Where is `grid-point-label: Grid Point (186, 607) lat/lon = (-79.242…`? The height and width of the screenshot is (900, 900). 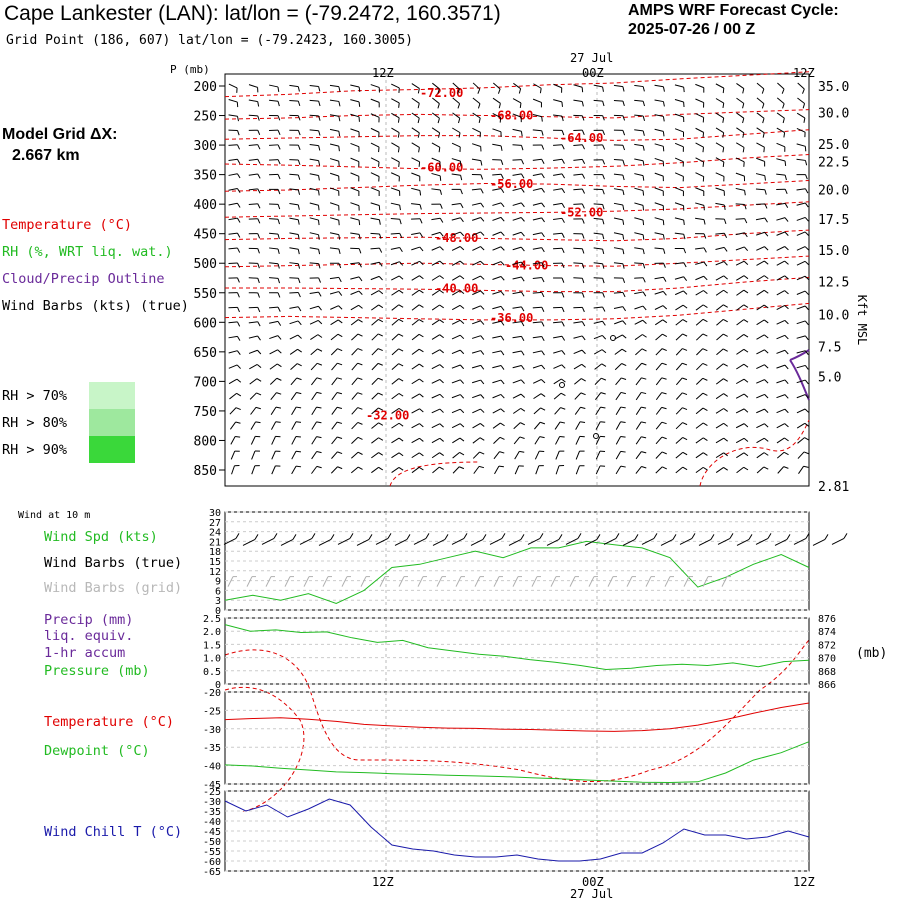 grid-point-label: Grid Point (186, 607) lat/lon = (-79.242… is located at coordinates (209, 40).